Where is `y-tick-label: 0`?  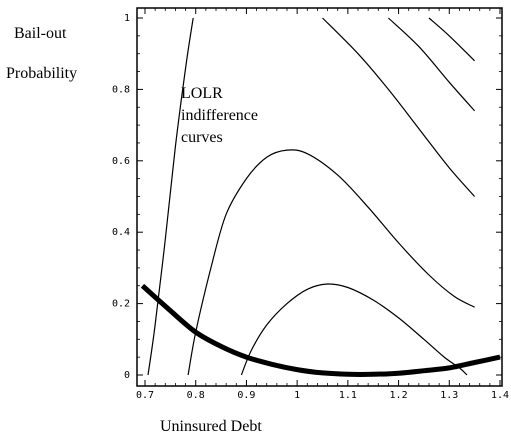 y-tick-label: 0 is located at coordinates (127, 375).